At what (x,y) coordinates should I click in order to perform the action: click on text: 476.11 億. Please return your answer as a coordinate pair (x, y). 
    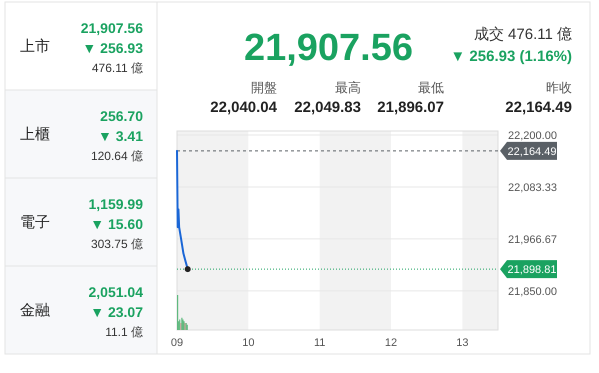
    Looking at the image, I should click on (117, 68).